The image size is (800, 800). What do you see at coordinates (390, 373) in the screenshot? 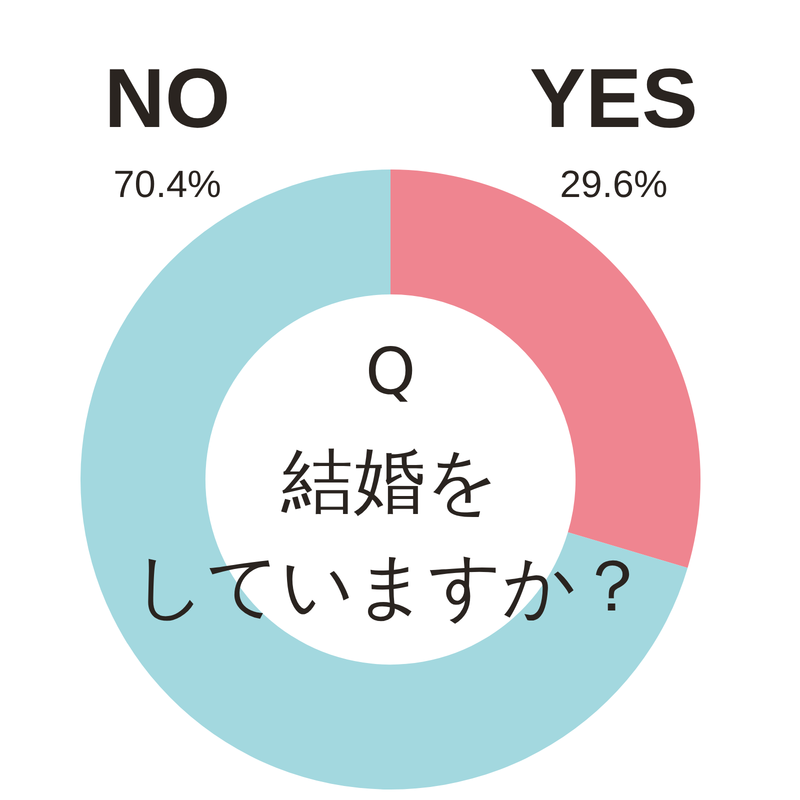
I see `text: Q` at bounding box center [390, 373].